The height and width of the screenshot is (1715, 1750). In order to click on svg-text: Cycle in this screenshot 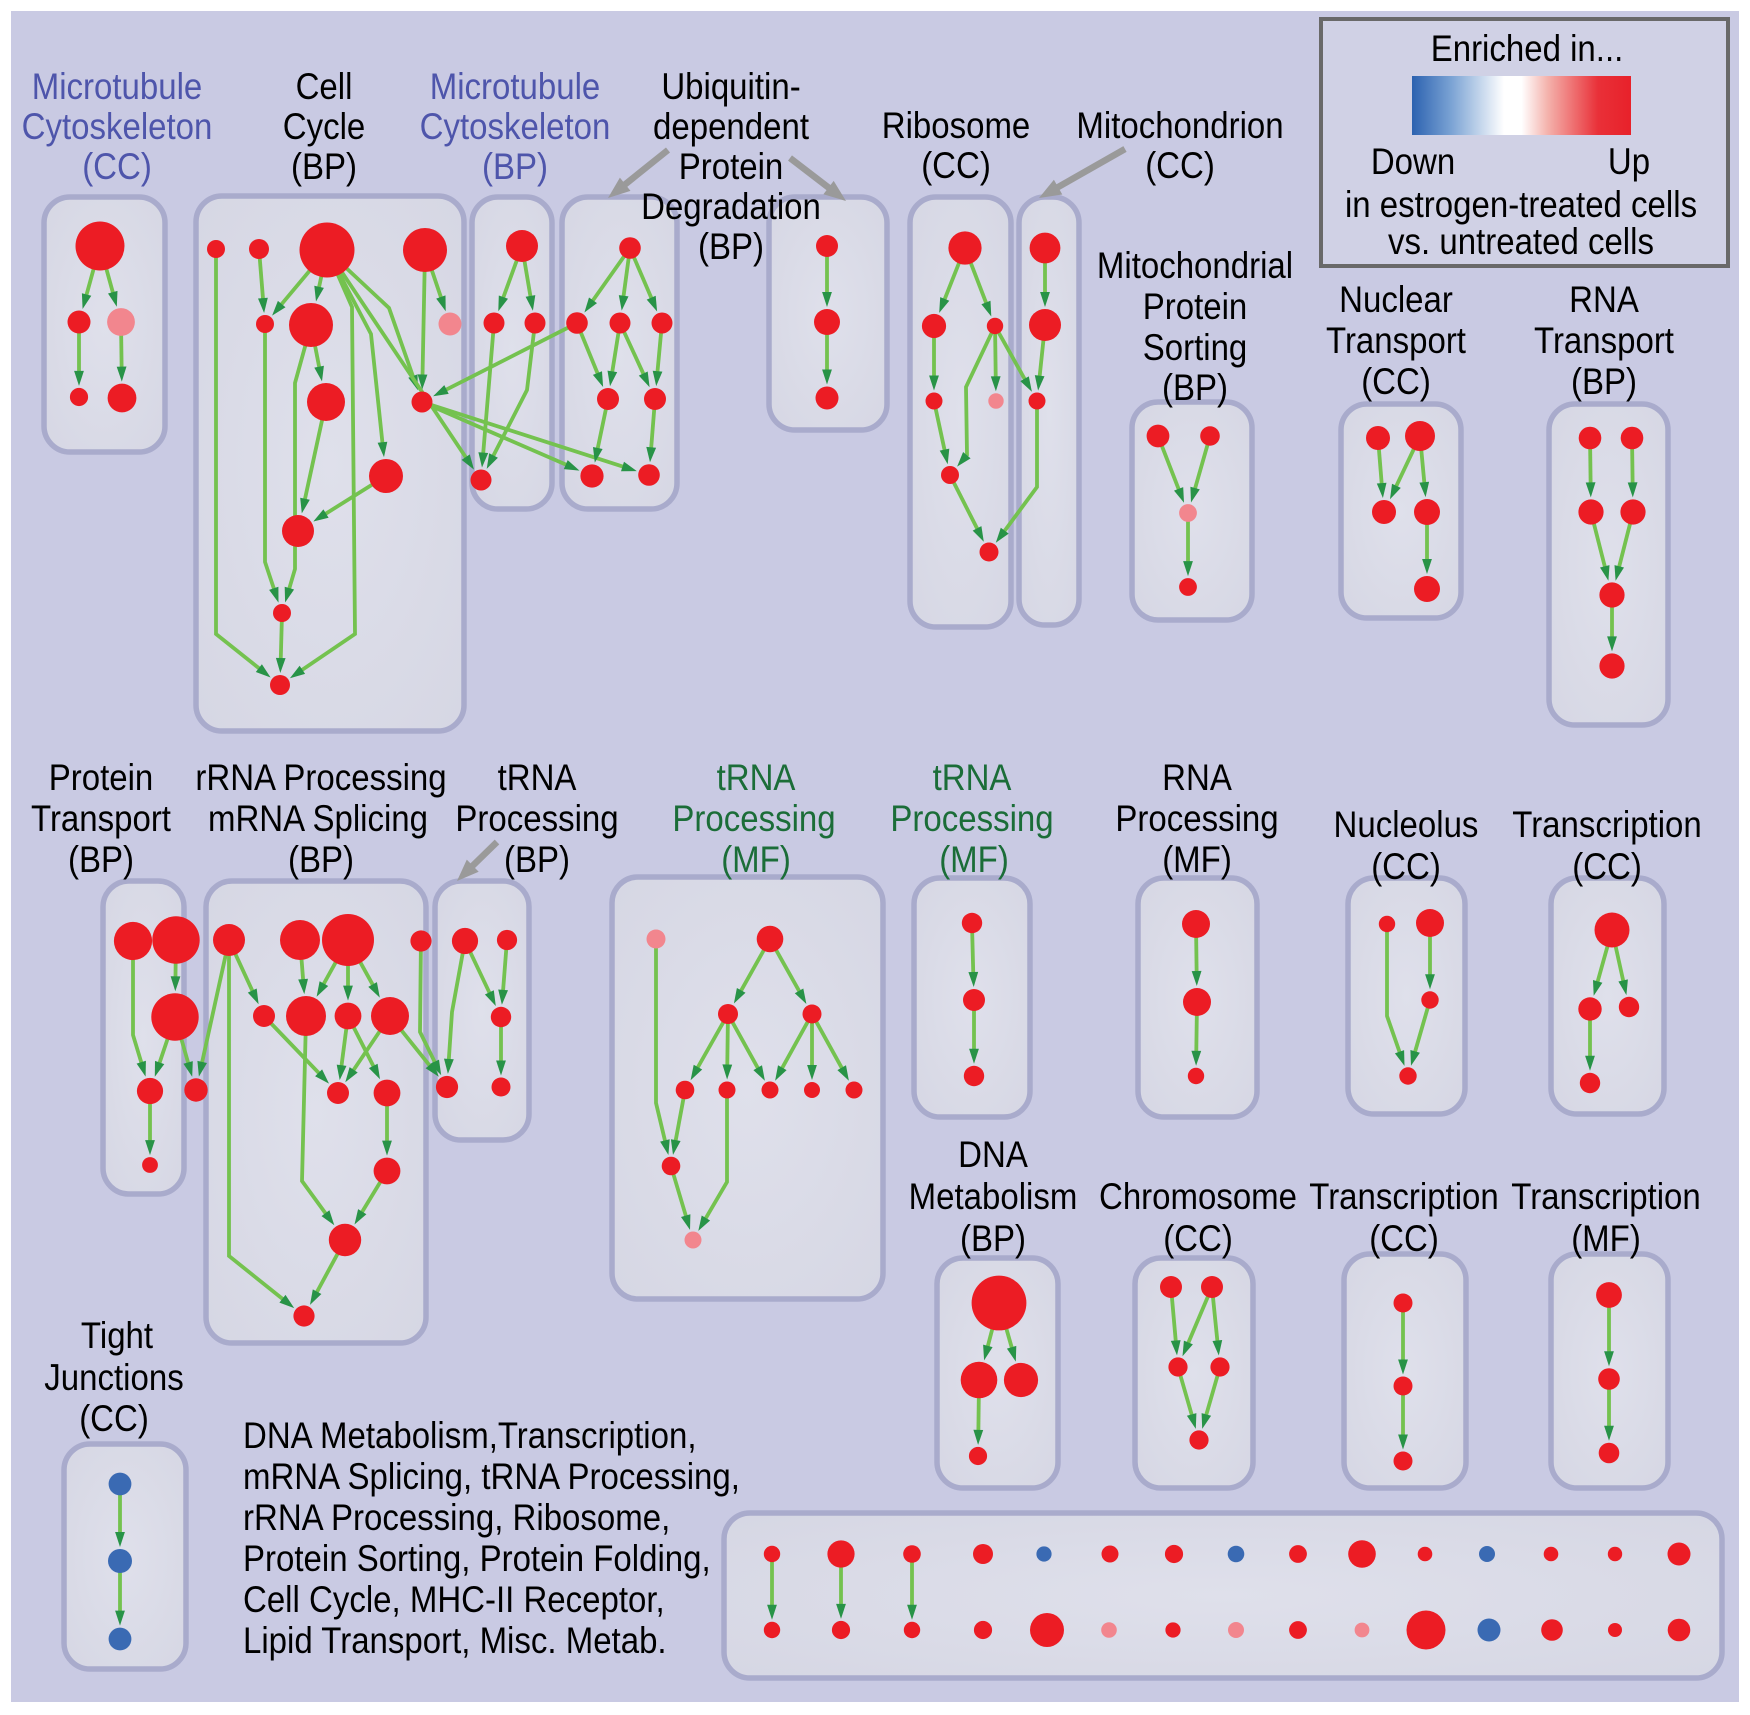, I will do `click(324, 126)`.